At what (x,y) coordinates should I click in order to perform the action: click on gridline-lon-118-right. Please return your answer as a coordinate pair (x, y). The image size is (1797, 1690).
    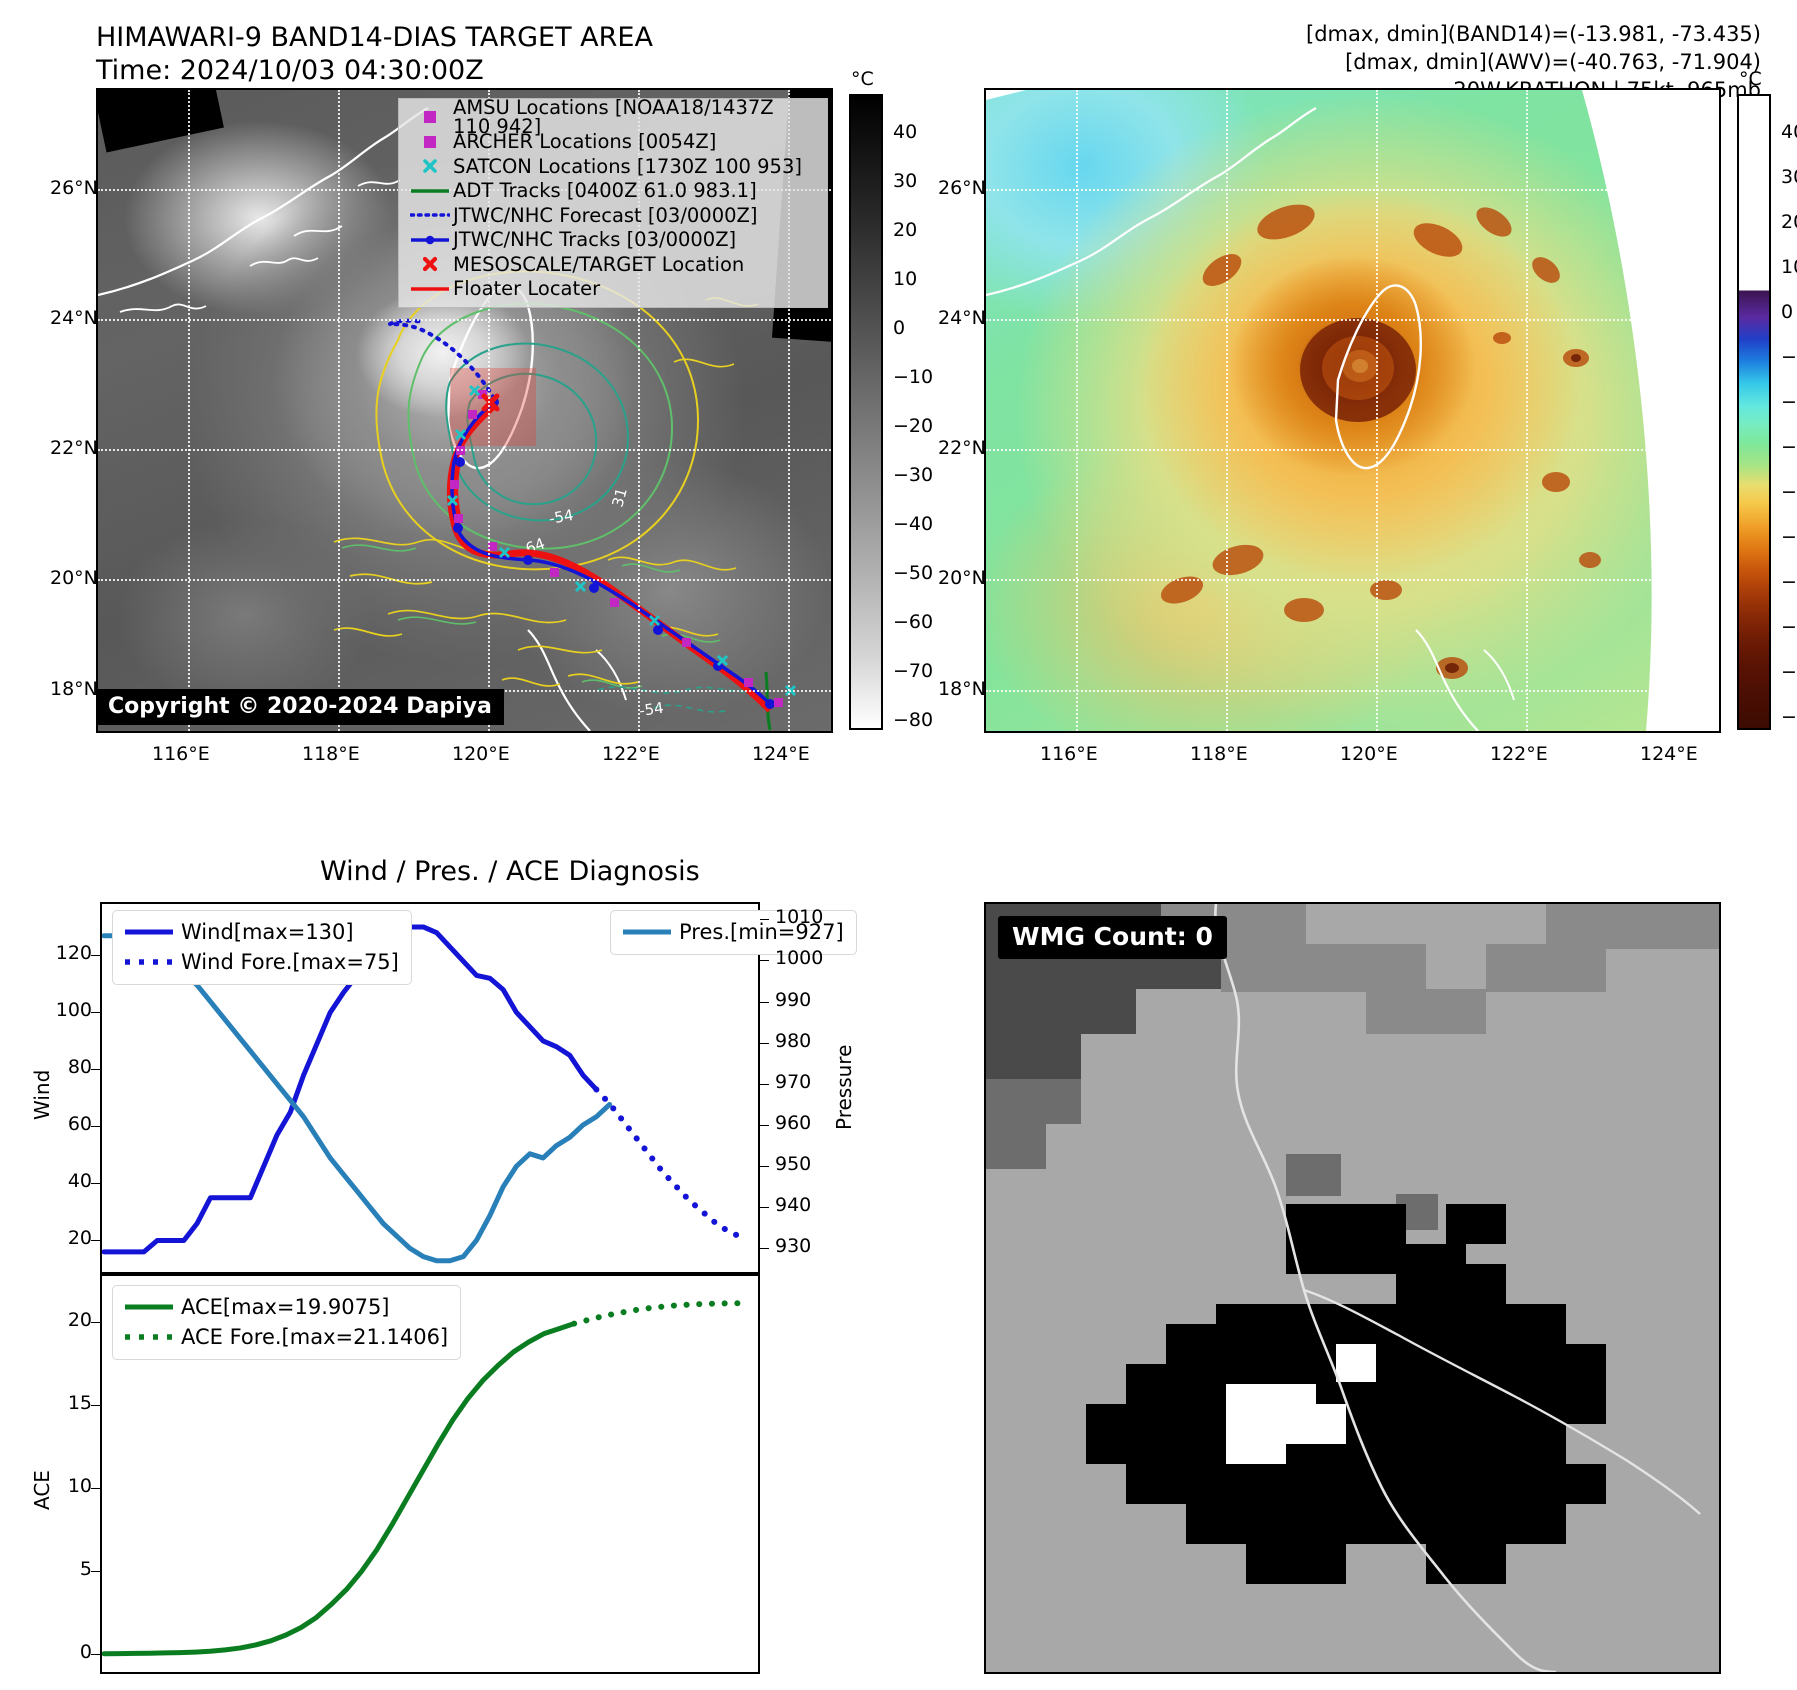
    Looking at the image, I should click on (1227, 410).